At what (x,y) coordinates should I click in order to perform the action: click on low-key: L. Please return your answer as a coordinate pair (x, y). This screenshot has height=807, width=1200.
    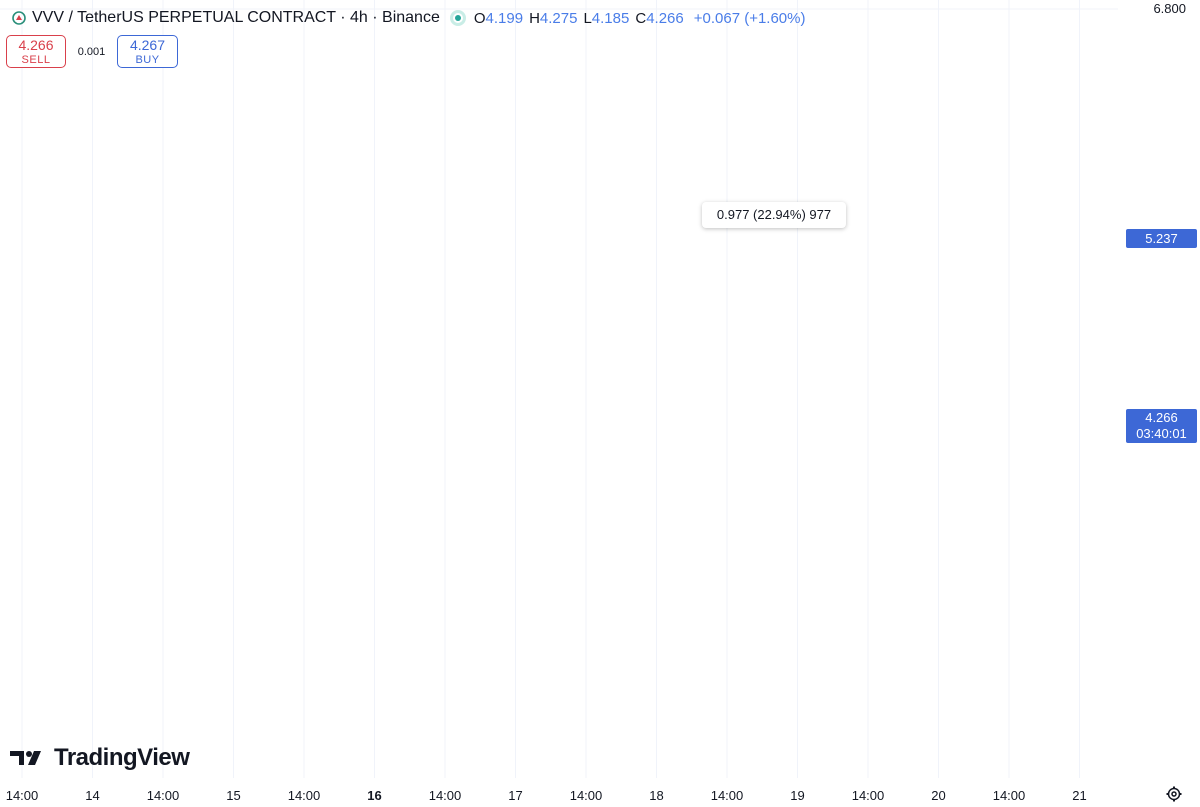
    Looking at the image, I should click on (587, 18).